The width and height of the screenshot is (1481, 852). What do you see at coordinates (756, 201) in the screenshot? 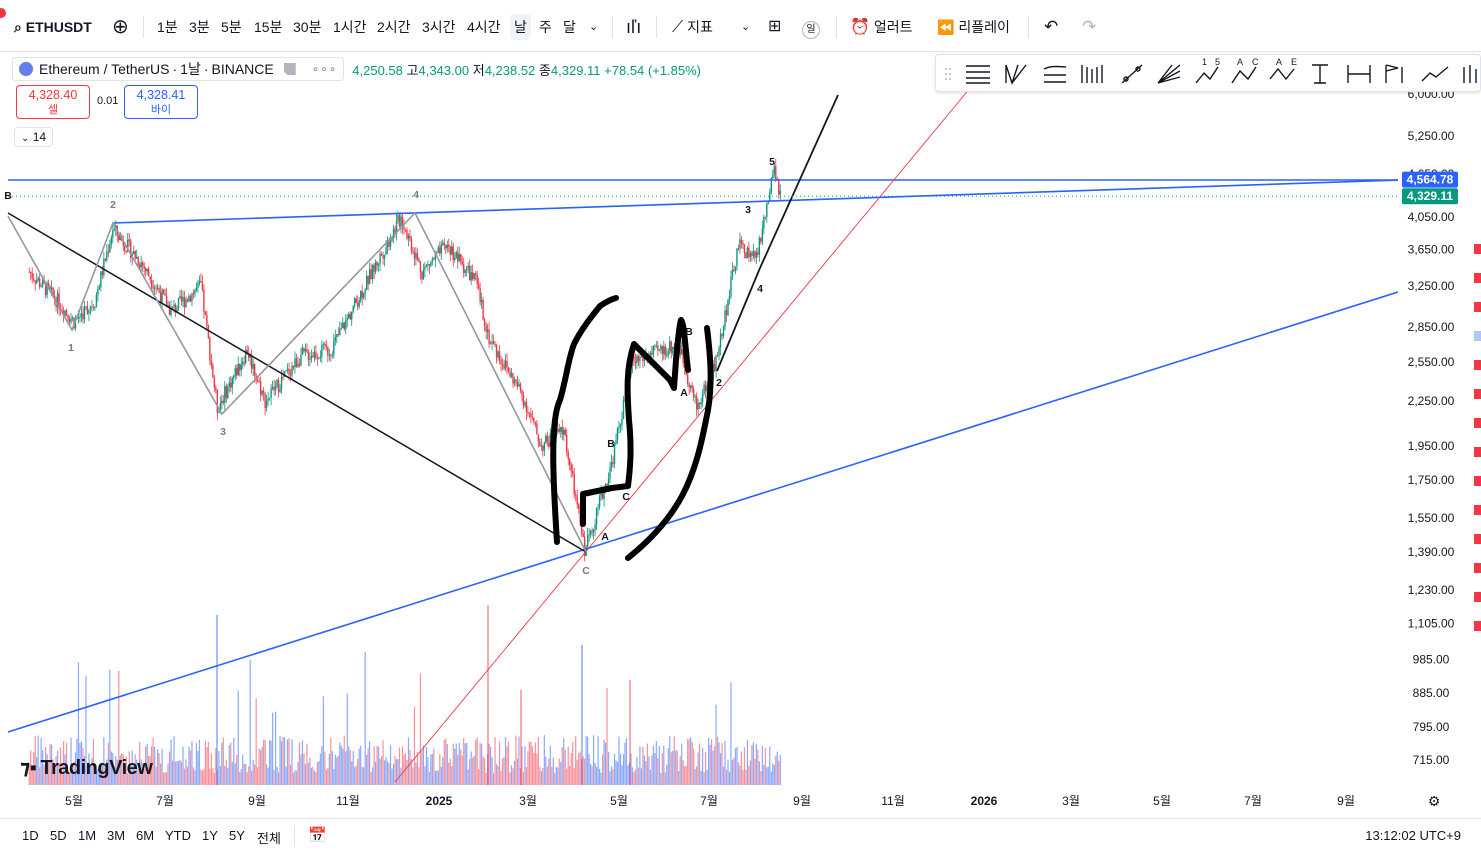
I see `upper-trendline` at bounding box center [756, 201].